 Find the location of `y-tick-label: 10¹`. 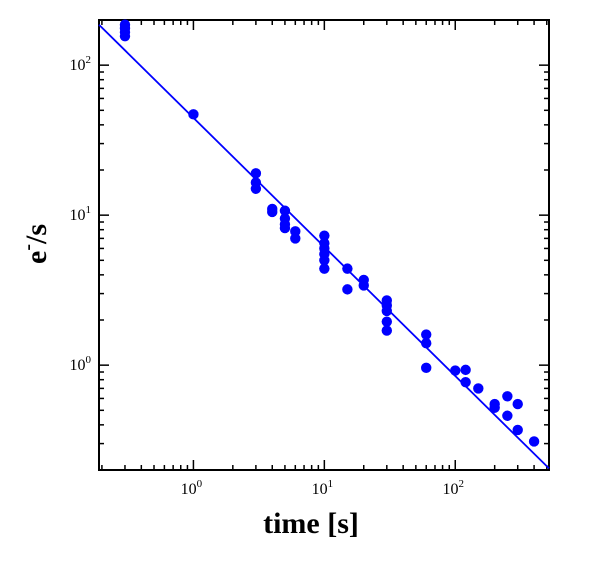

y-tick-label: 10¹ is located at coordinates (81, 214).